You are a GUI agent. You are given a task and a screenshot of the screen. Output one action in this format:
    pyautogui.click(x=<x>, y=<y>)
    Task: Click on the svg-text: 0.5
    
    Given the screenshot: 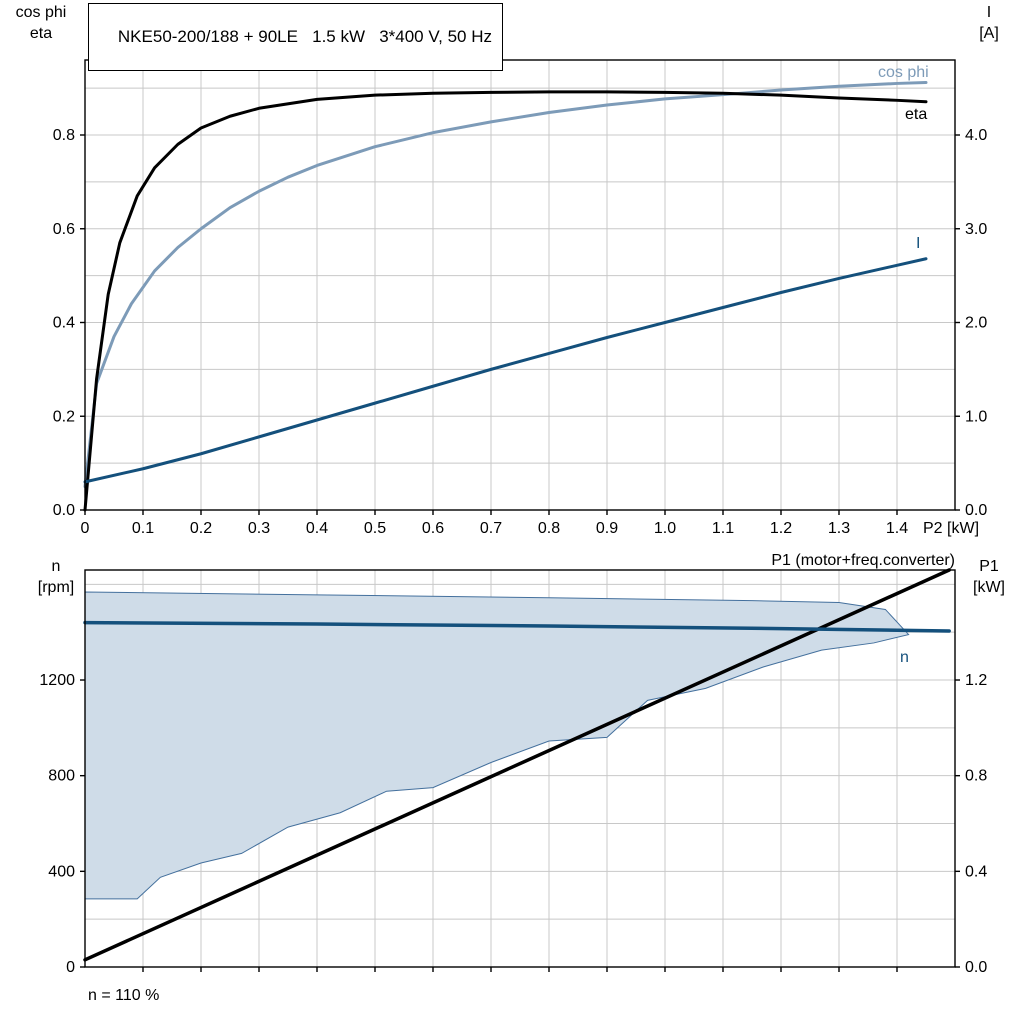 What is the action you would take?
    pyautogui.click(x=375, y=528)
    